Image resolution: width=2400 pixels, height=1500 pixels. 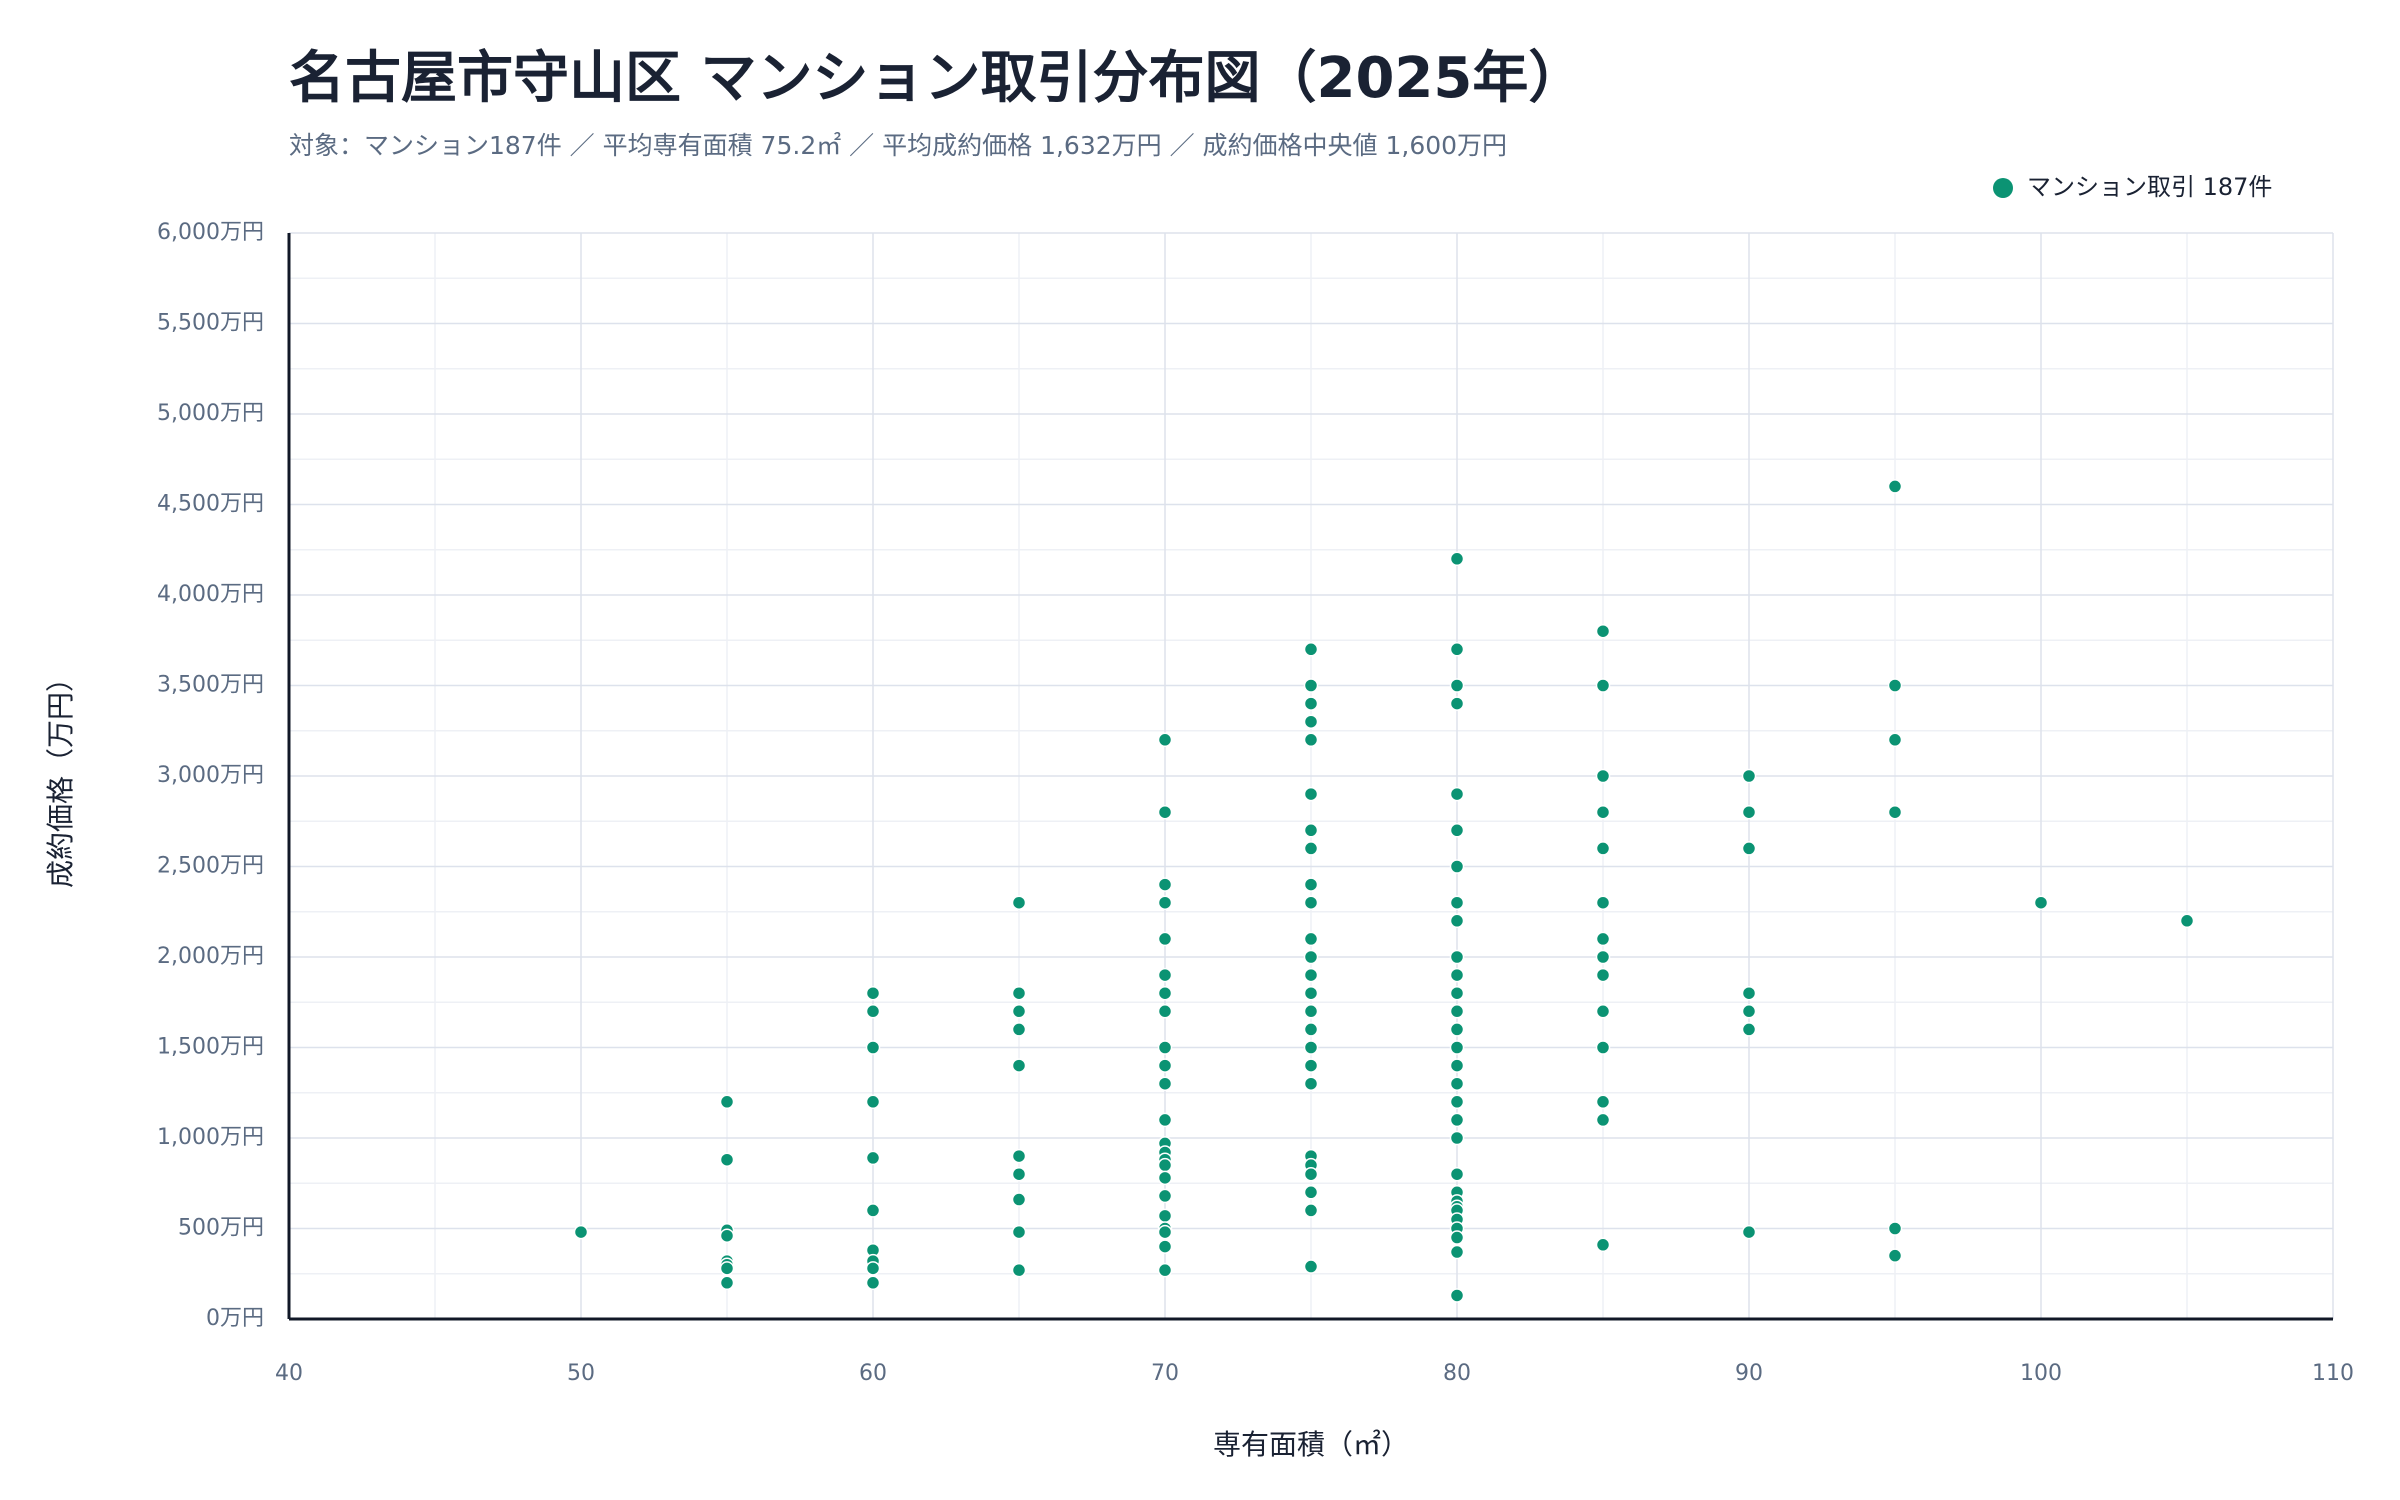 What do you see at coordinates (873, 1373) in the screenshot?
I see `x-tick-label: 60` at bounding box center [873, 1373].